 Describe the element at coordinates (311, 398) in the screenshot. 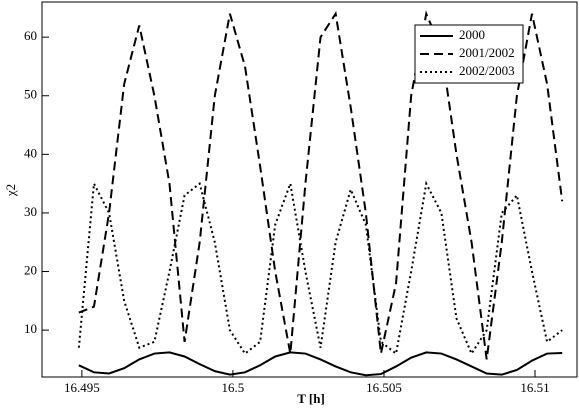

I see `x-axis-label: T [h]` at that location.